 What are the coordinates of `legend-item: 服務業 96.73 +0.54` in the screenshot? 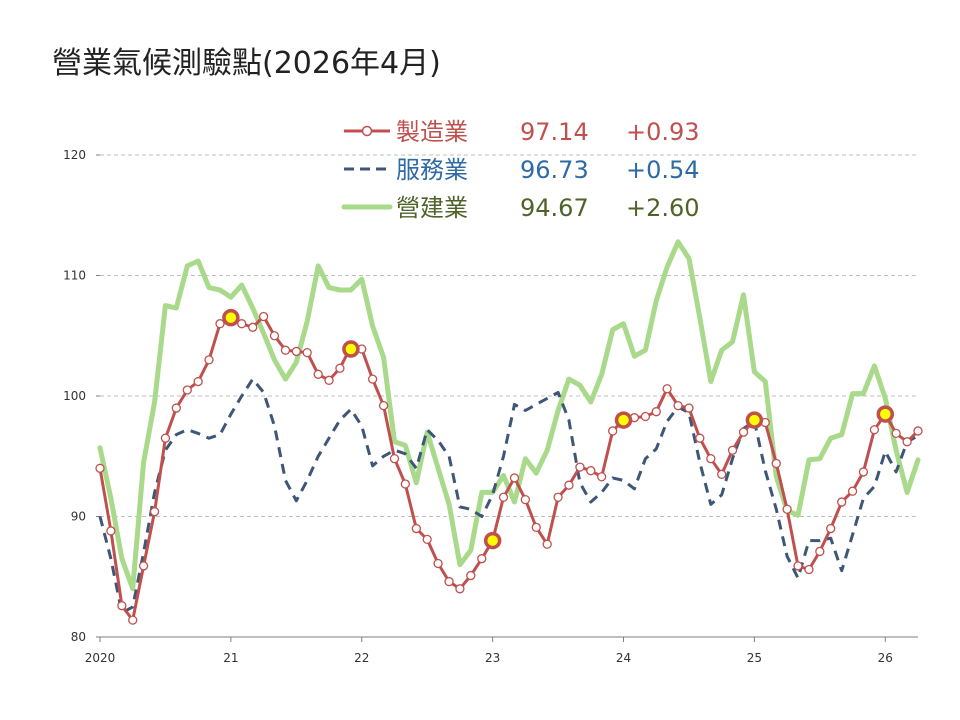 It's located at (522, 170).